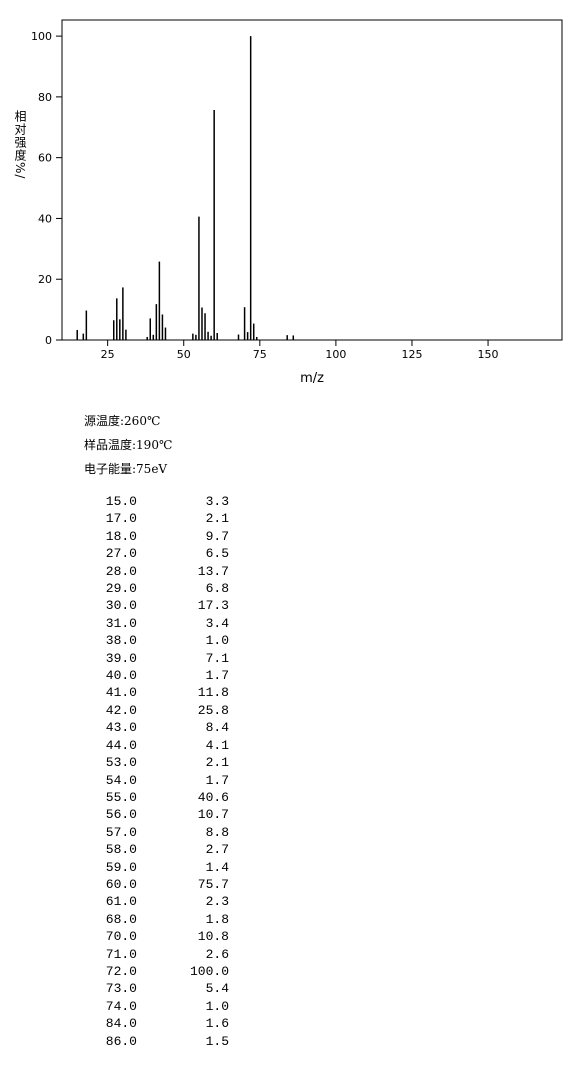 The width and height of the screenshot is (570, 1087). Describe the element at coordinates (217, 919) in the screenshot. I see `intensity: 1.8` at that location.